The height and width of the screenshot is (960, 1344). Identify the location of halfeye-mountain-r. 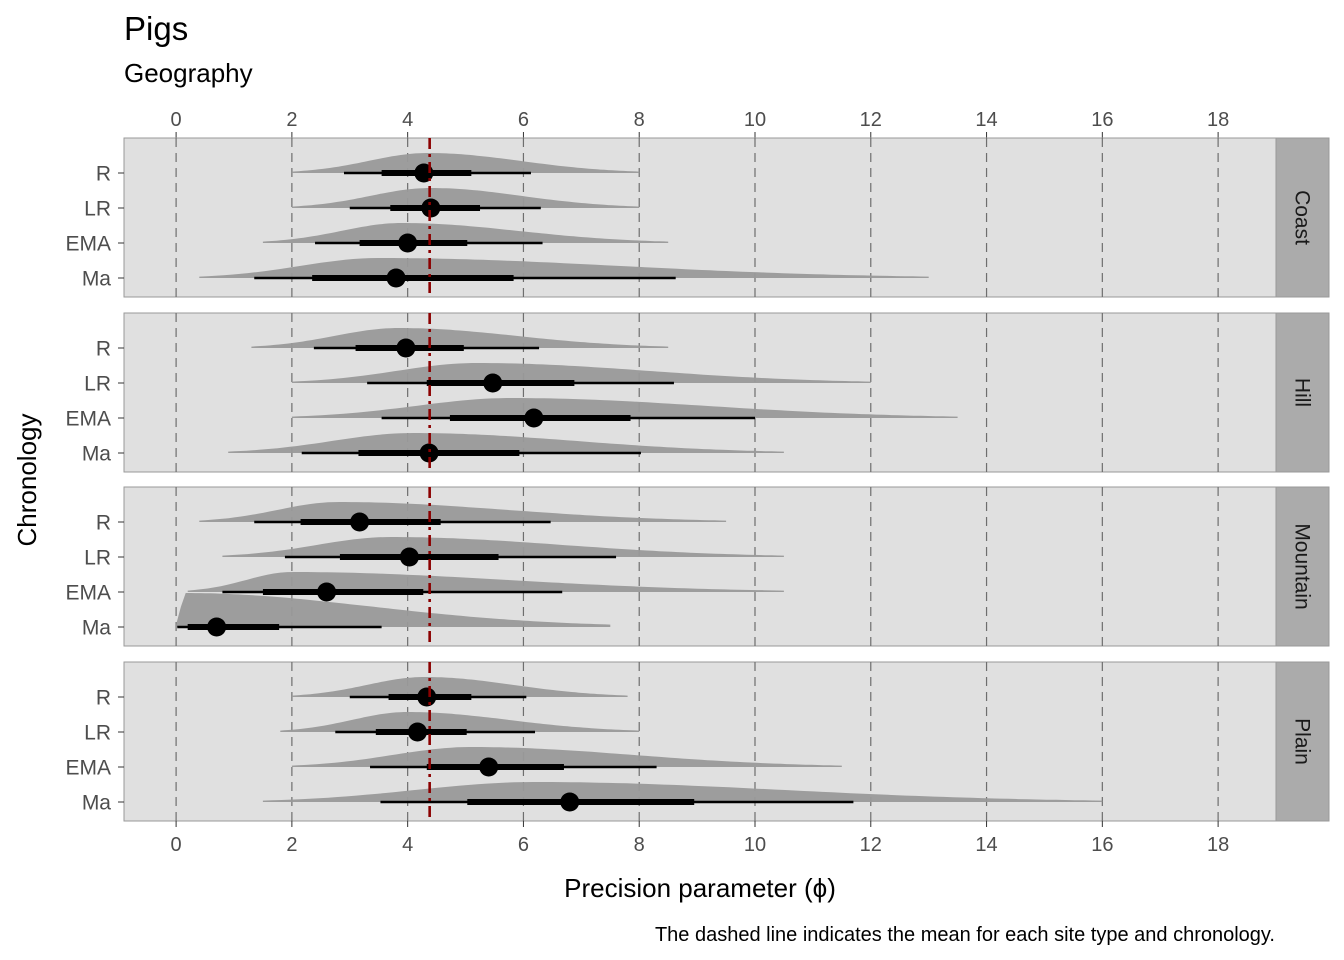
(463, 517).